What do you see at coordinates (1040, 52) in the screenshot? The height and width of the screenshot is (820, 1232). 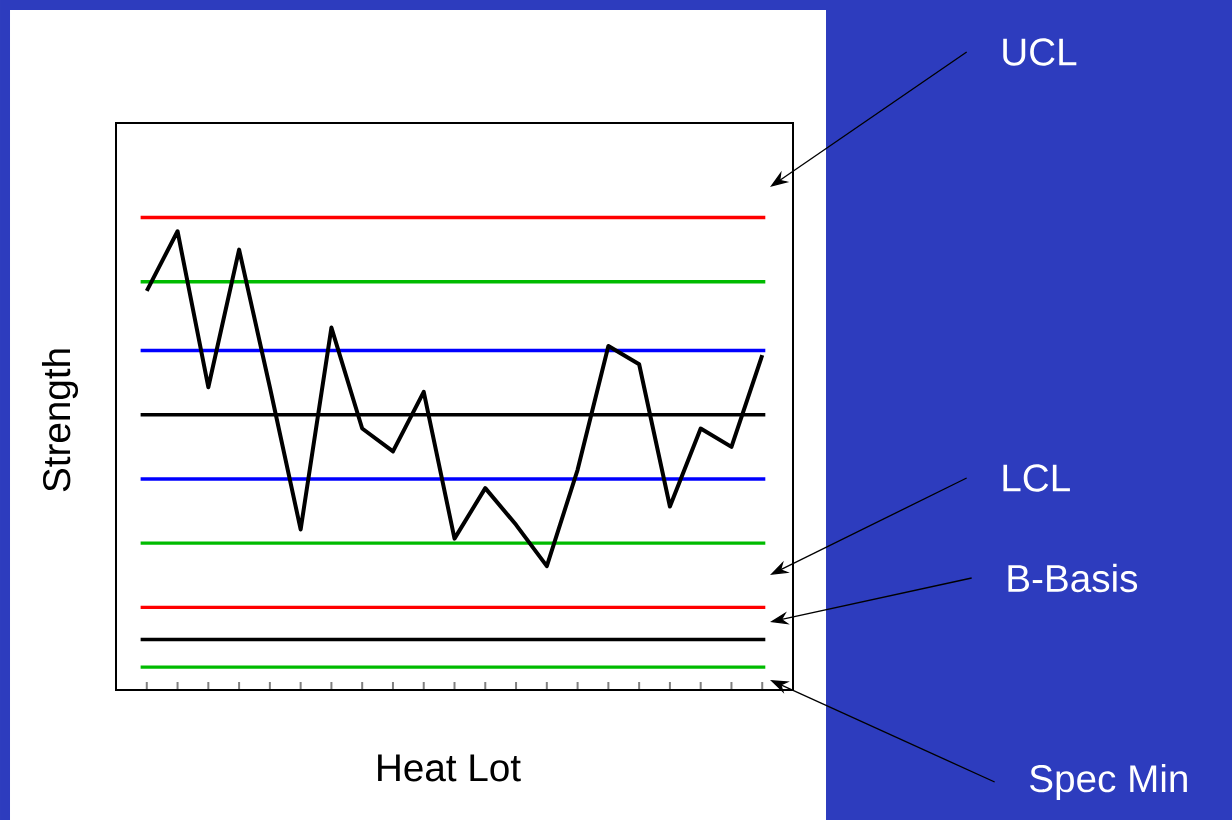 I see `text: UCL` at bounding box center [1040, 52].